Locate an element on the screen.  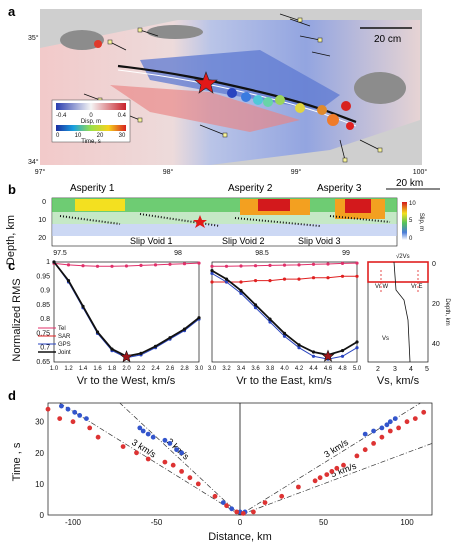
velocity-label: 3 km/s is located at coordinates (144, 448).